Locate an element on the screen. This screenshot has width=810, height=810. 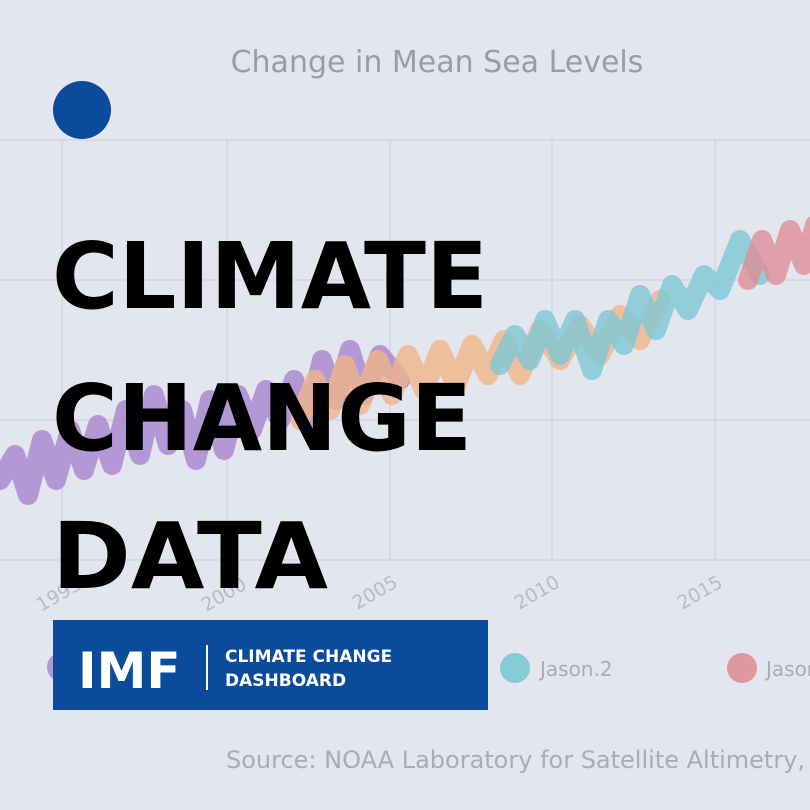
legend-label: Jason.2 is located at coordinates (575, 669).